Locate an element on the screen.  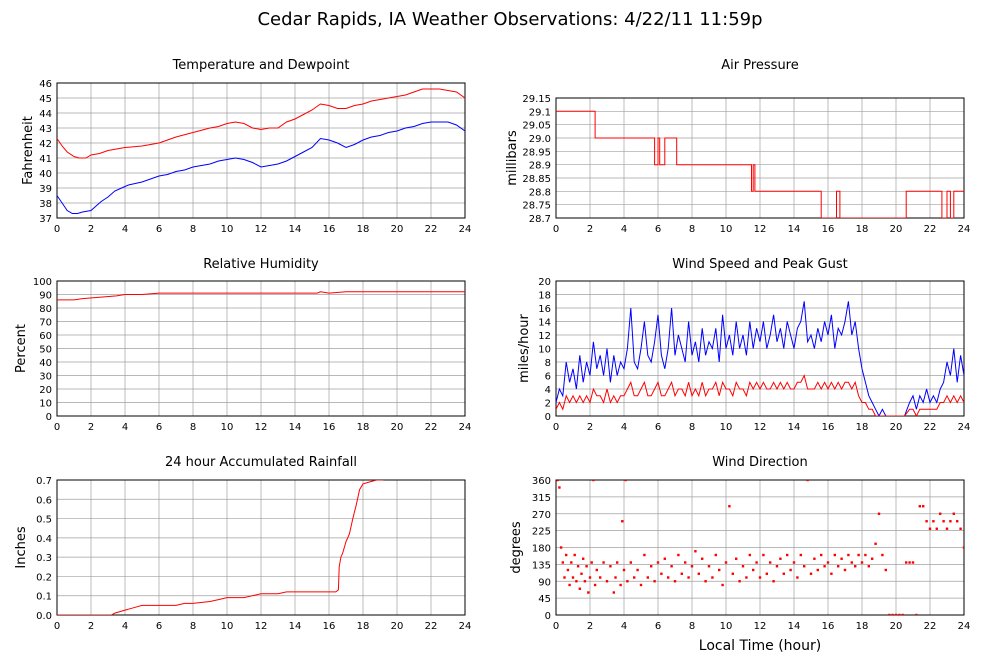
x-tick-label: 20 is located at coordinates (397, 229).